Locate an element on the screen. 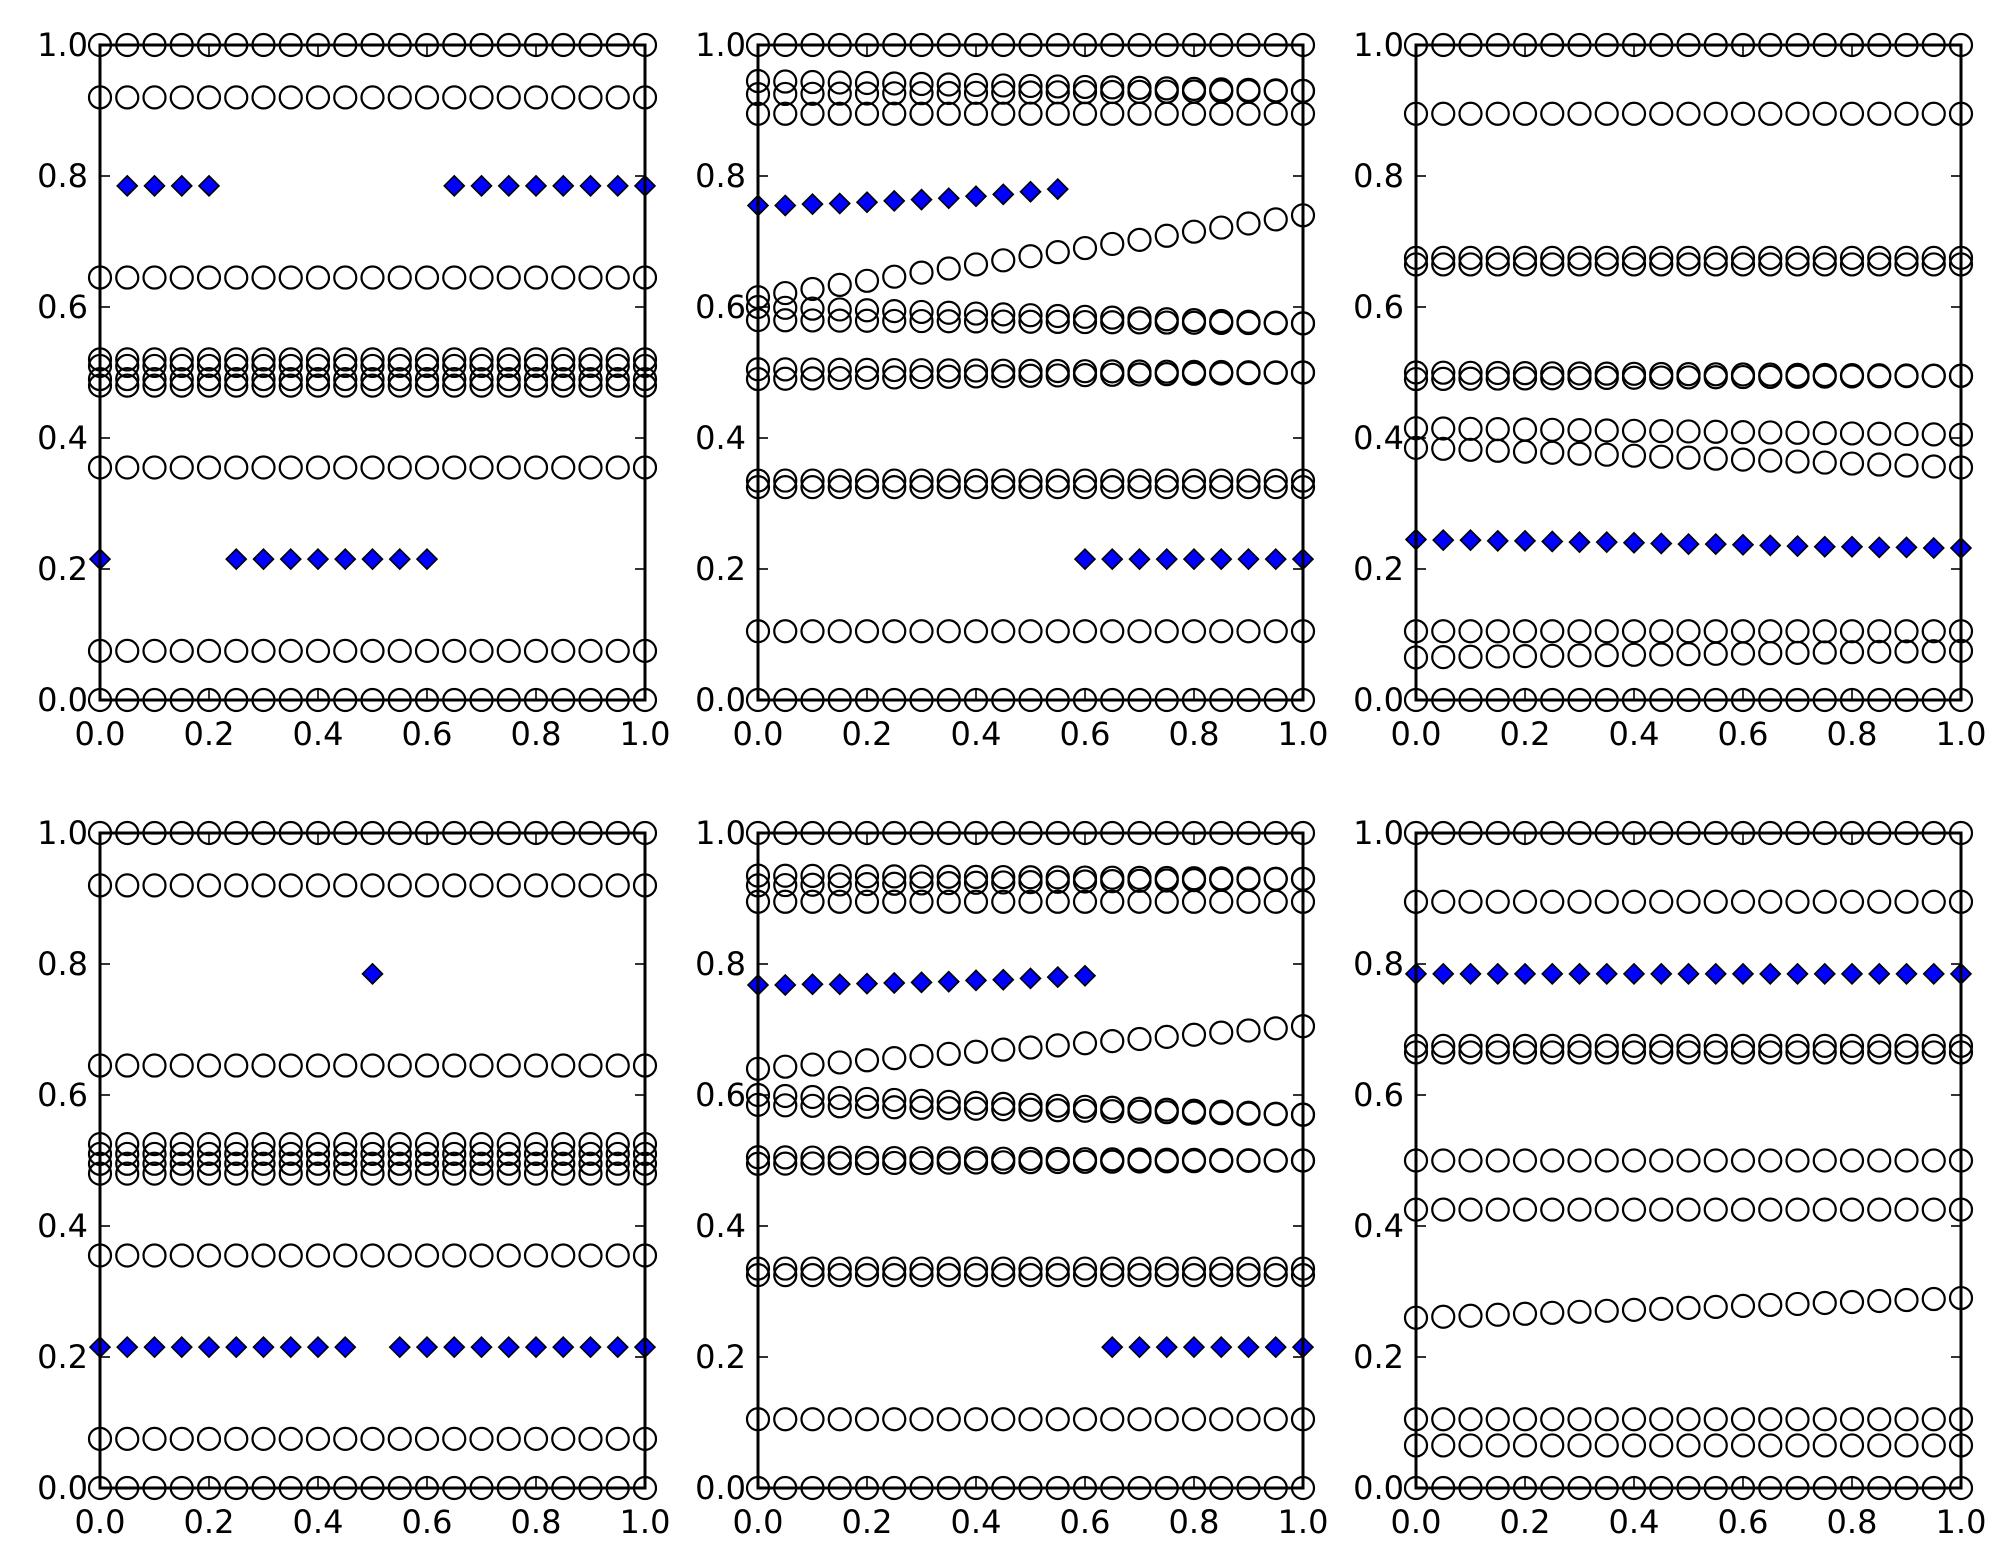  subplot-1: 0.00.0 0.2 0.2 0.4 0.4 0.6 0.6 0.8 0.8 1.0 1.0 is located at coordinates (353, 389).